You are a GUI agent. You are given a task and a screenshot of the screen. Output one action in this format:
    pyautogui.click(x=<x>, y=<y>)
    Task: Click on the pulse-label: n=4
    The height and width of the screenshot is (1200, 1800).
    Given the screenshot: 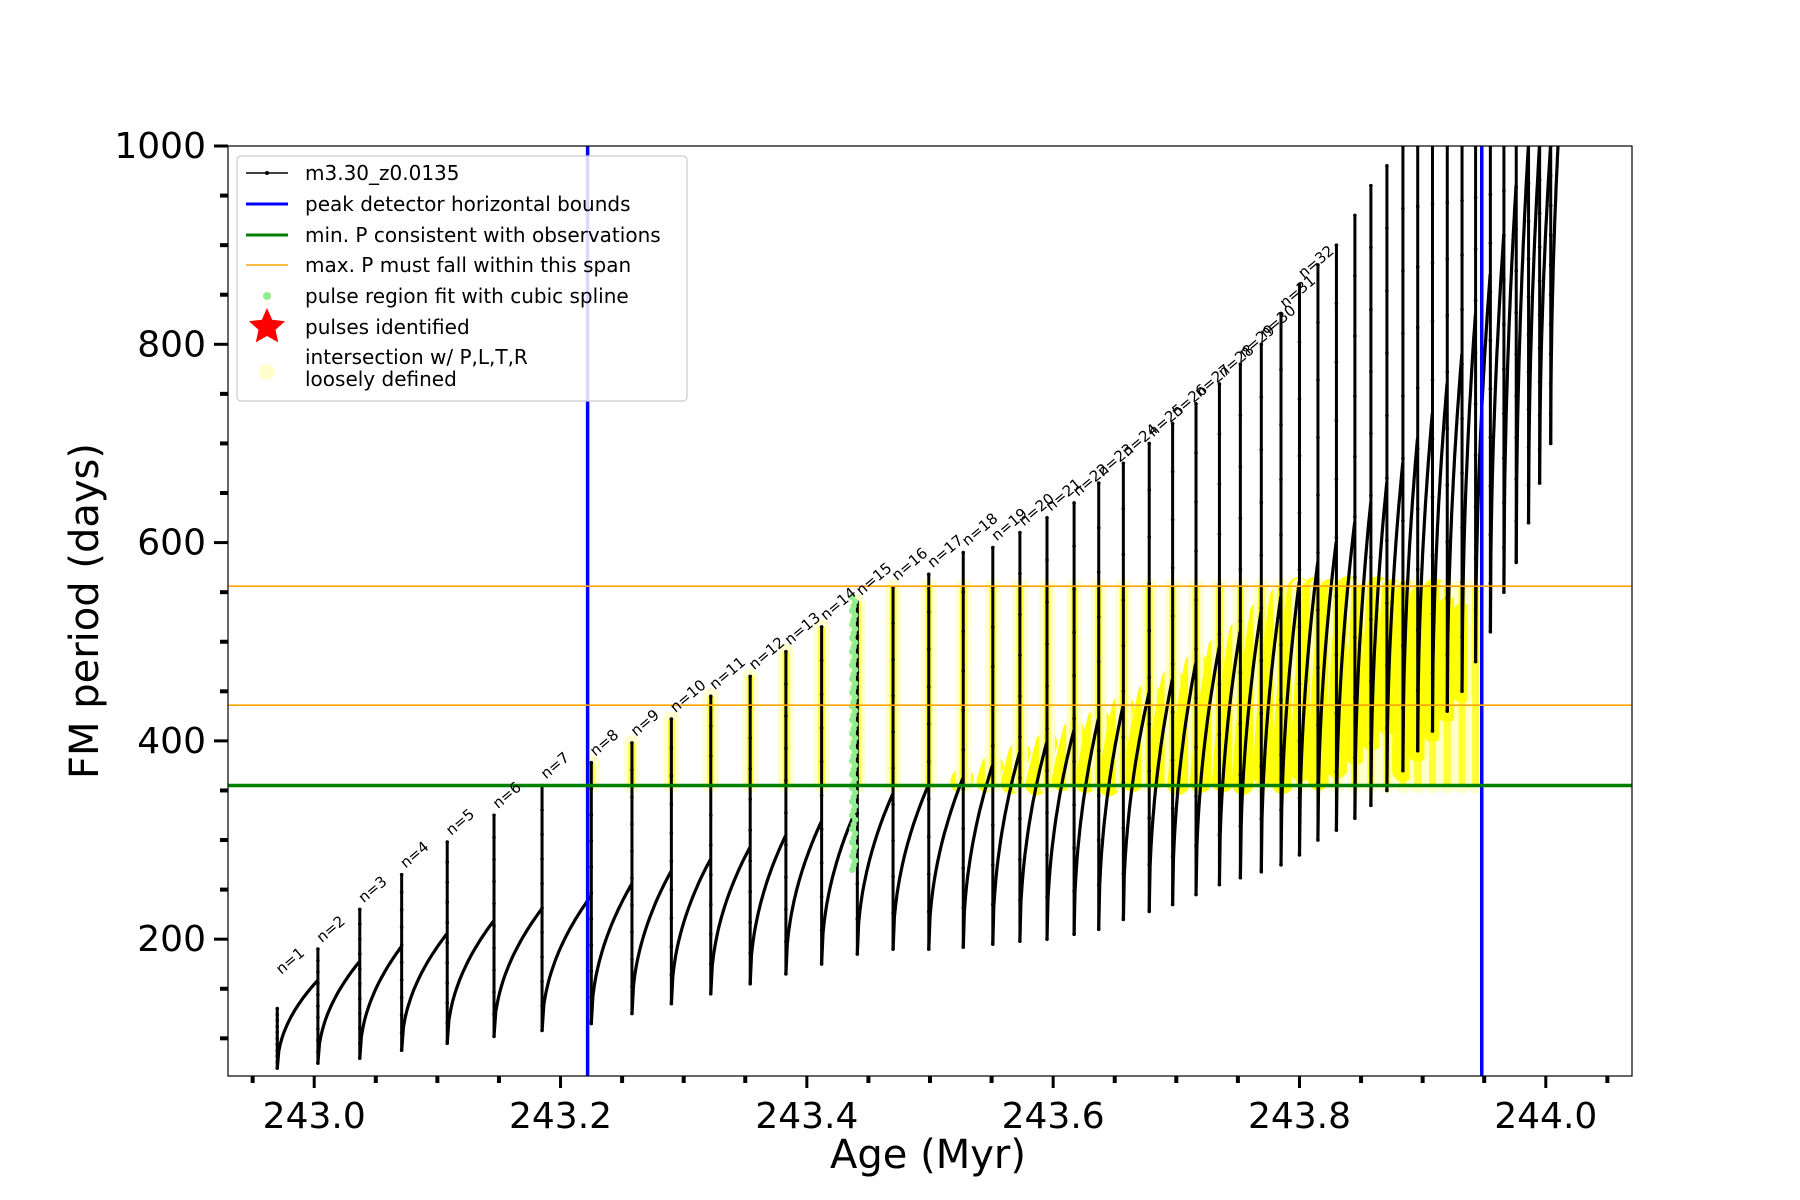 What is the action you would take?
    pyautogui.click(x=415, y=855)
    